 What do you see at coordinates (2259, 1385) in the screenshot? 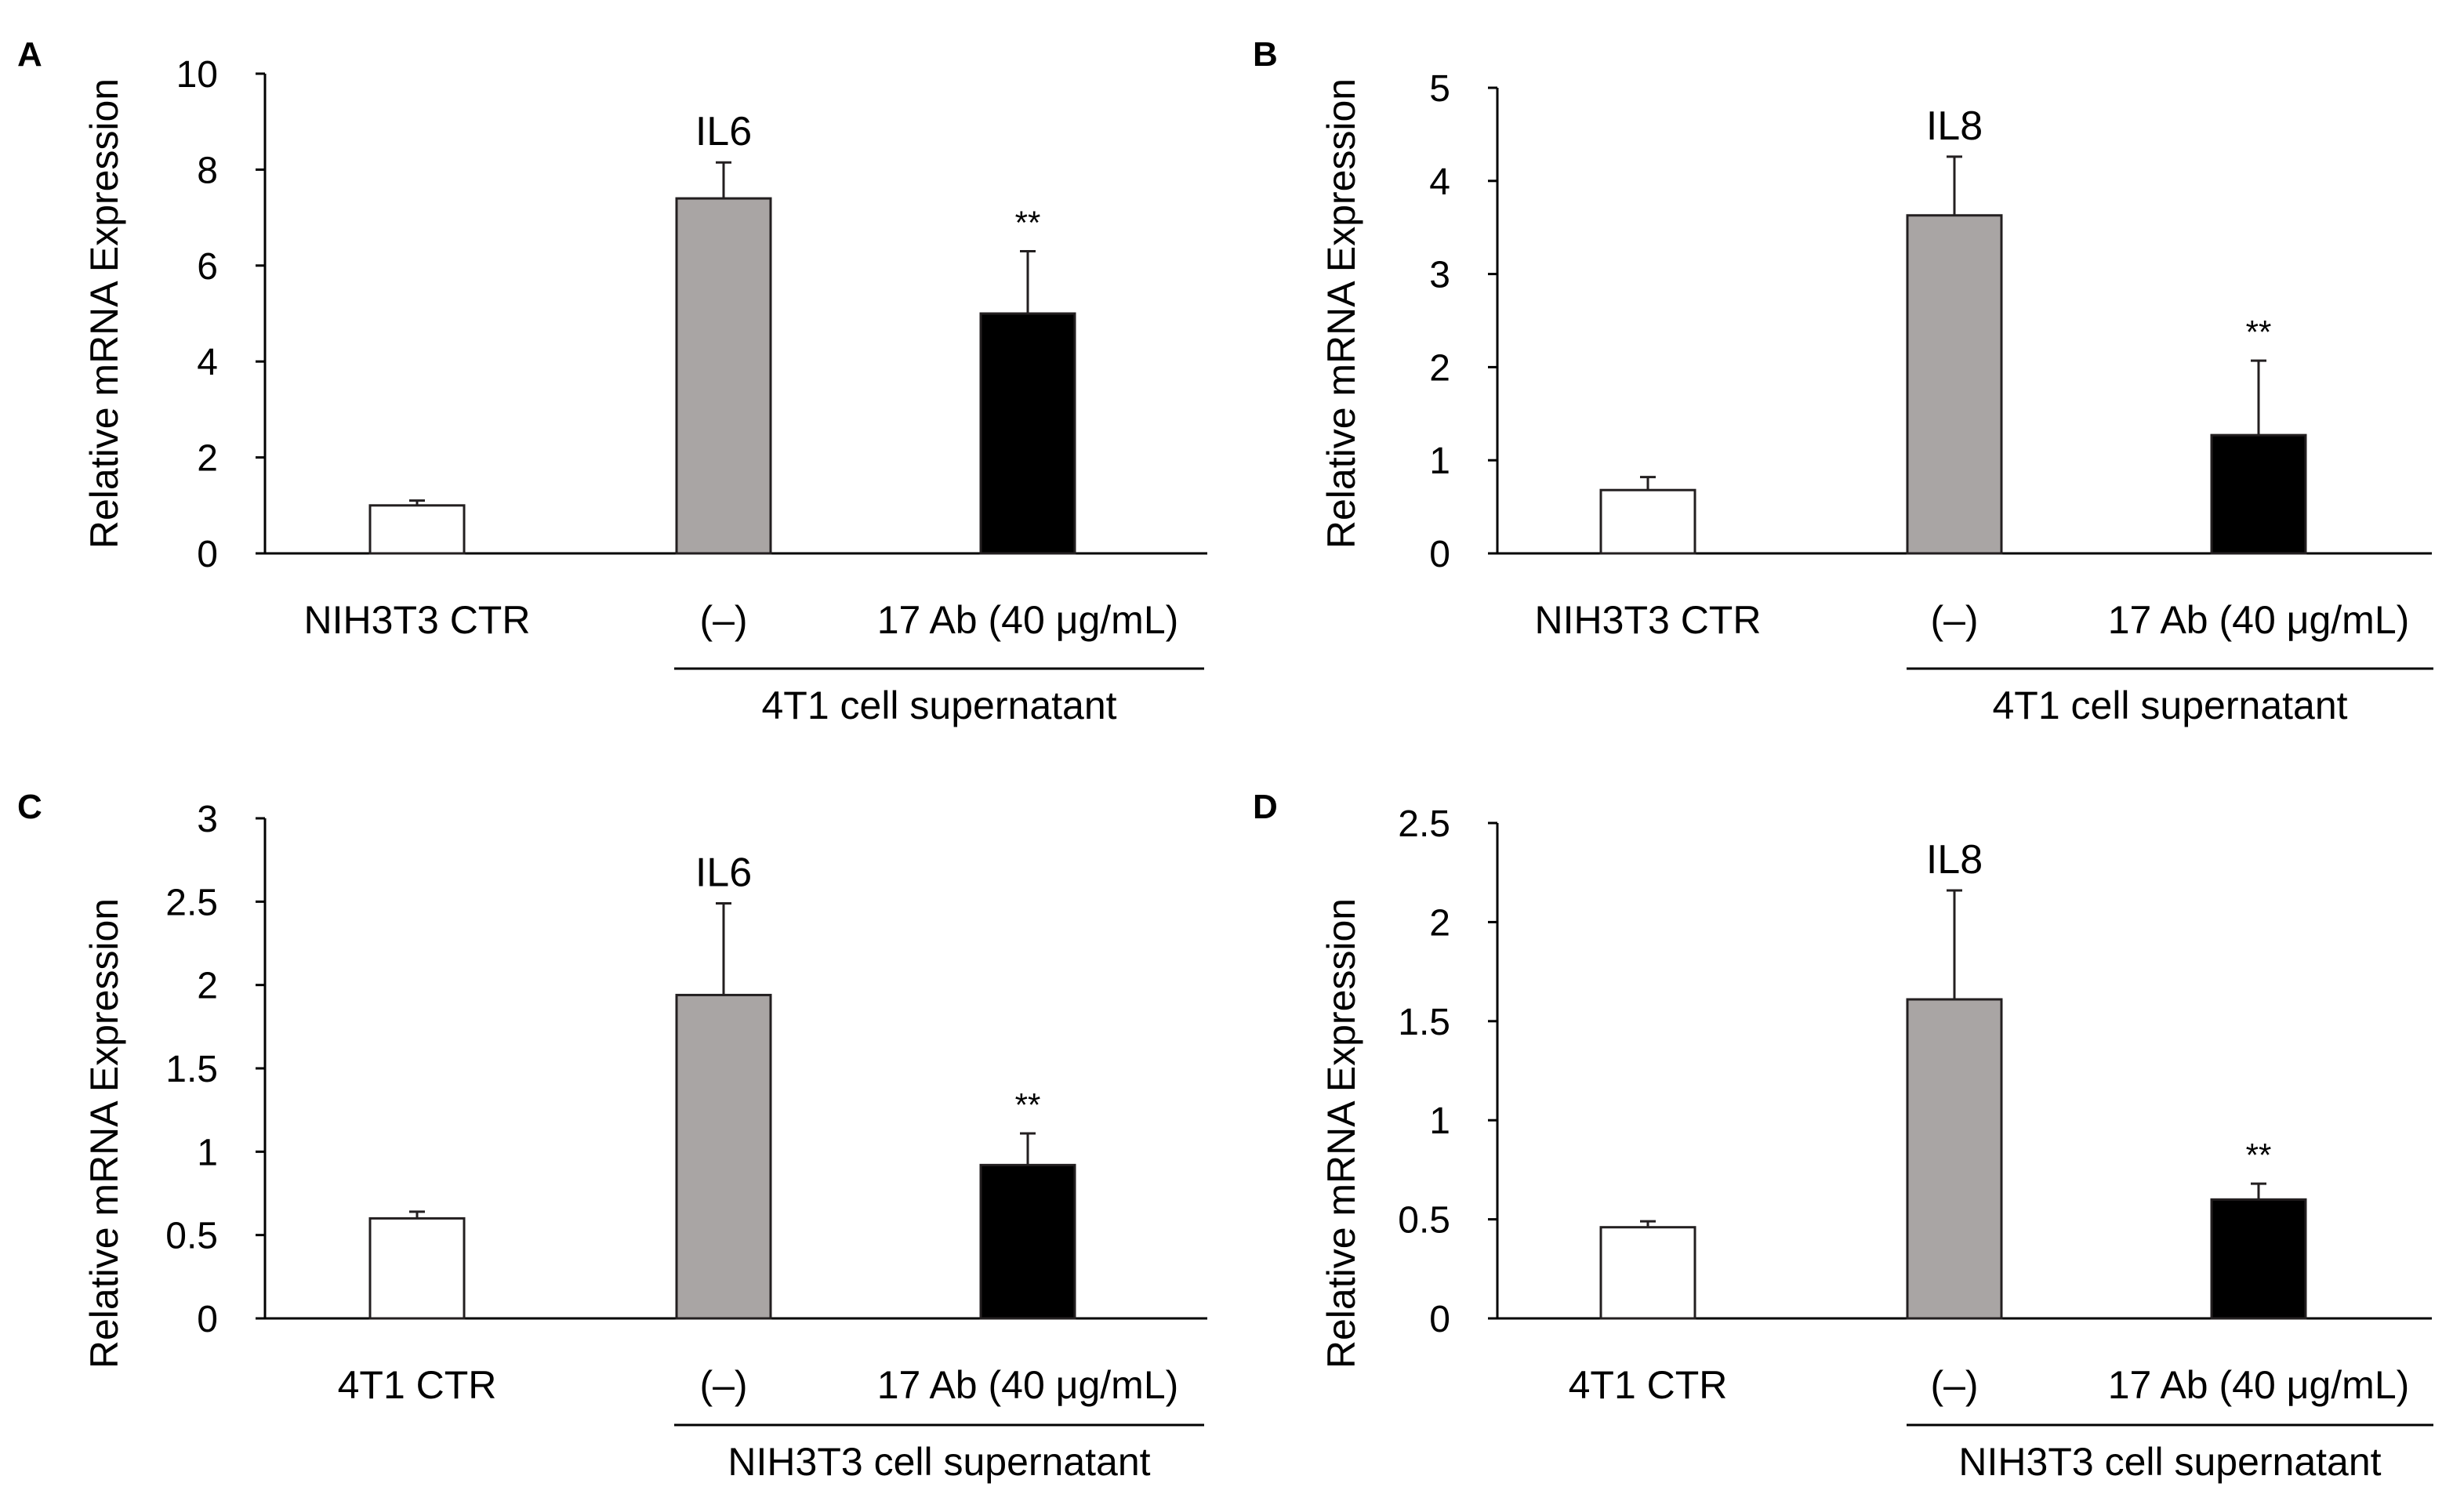
I see `category-label-d-2: 17 Ab (40 μg/mL)` at bounding box center [2259, 1385].